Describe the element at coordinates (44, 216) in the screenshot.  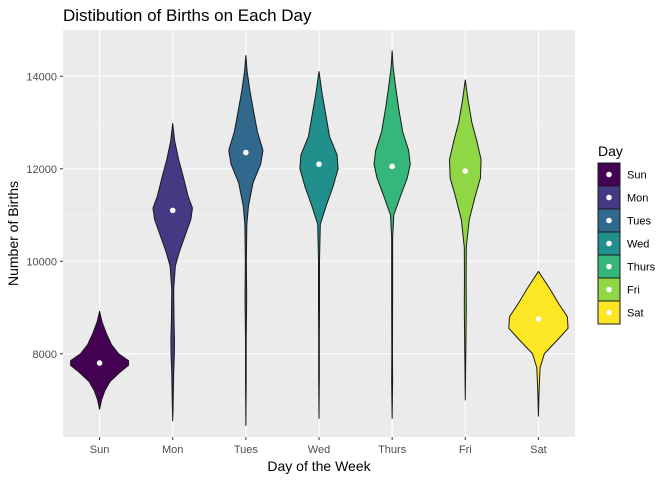
I see `y-axis: 8000 10000 12000 14000` at that location.